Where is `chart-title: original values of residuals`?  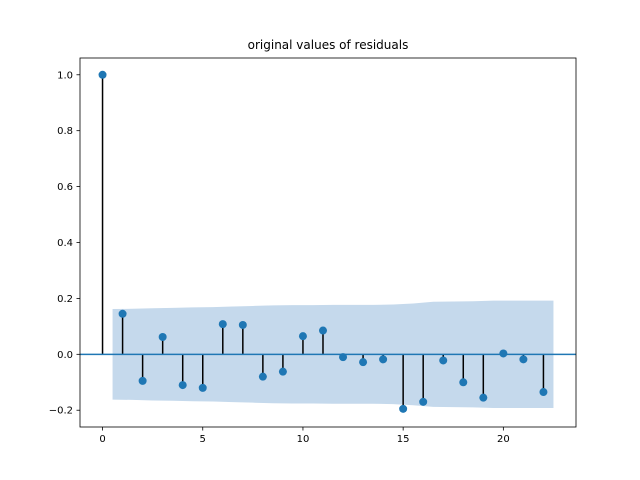 chart-title: original values of residuals is located at coordinates (328, 45).